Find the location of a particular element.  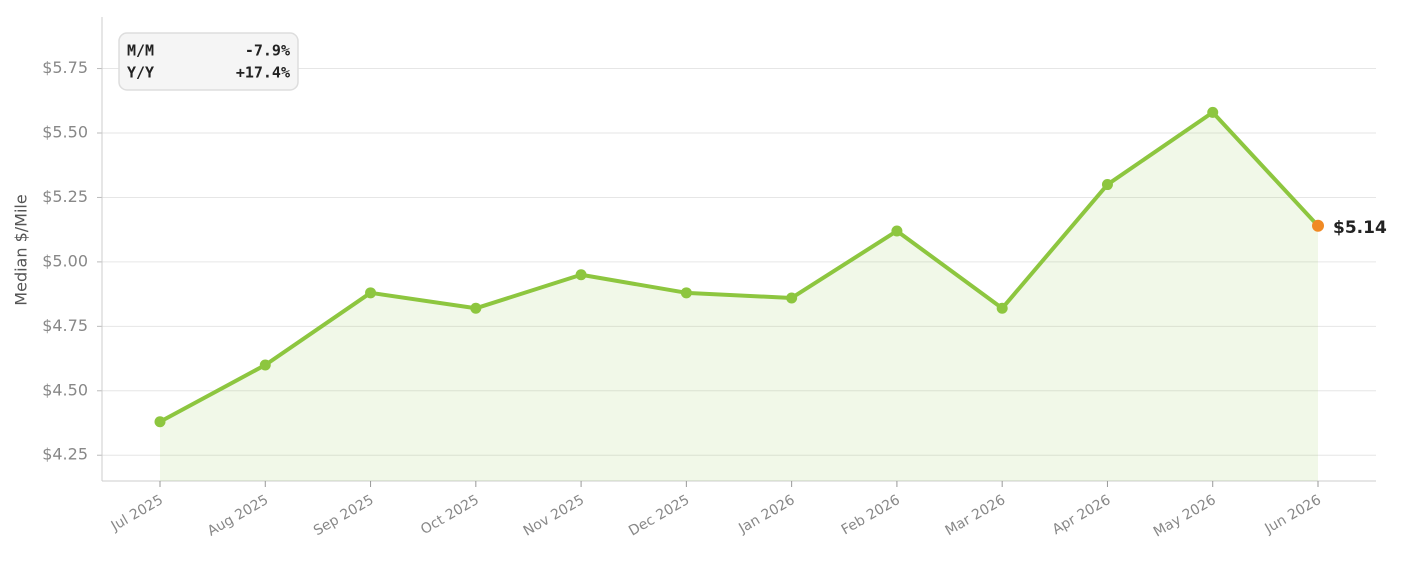

y-tick-label: $5.00 is located at coordinates (65, 260).